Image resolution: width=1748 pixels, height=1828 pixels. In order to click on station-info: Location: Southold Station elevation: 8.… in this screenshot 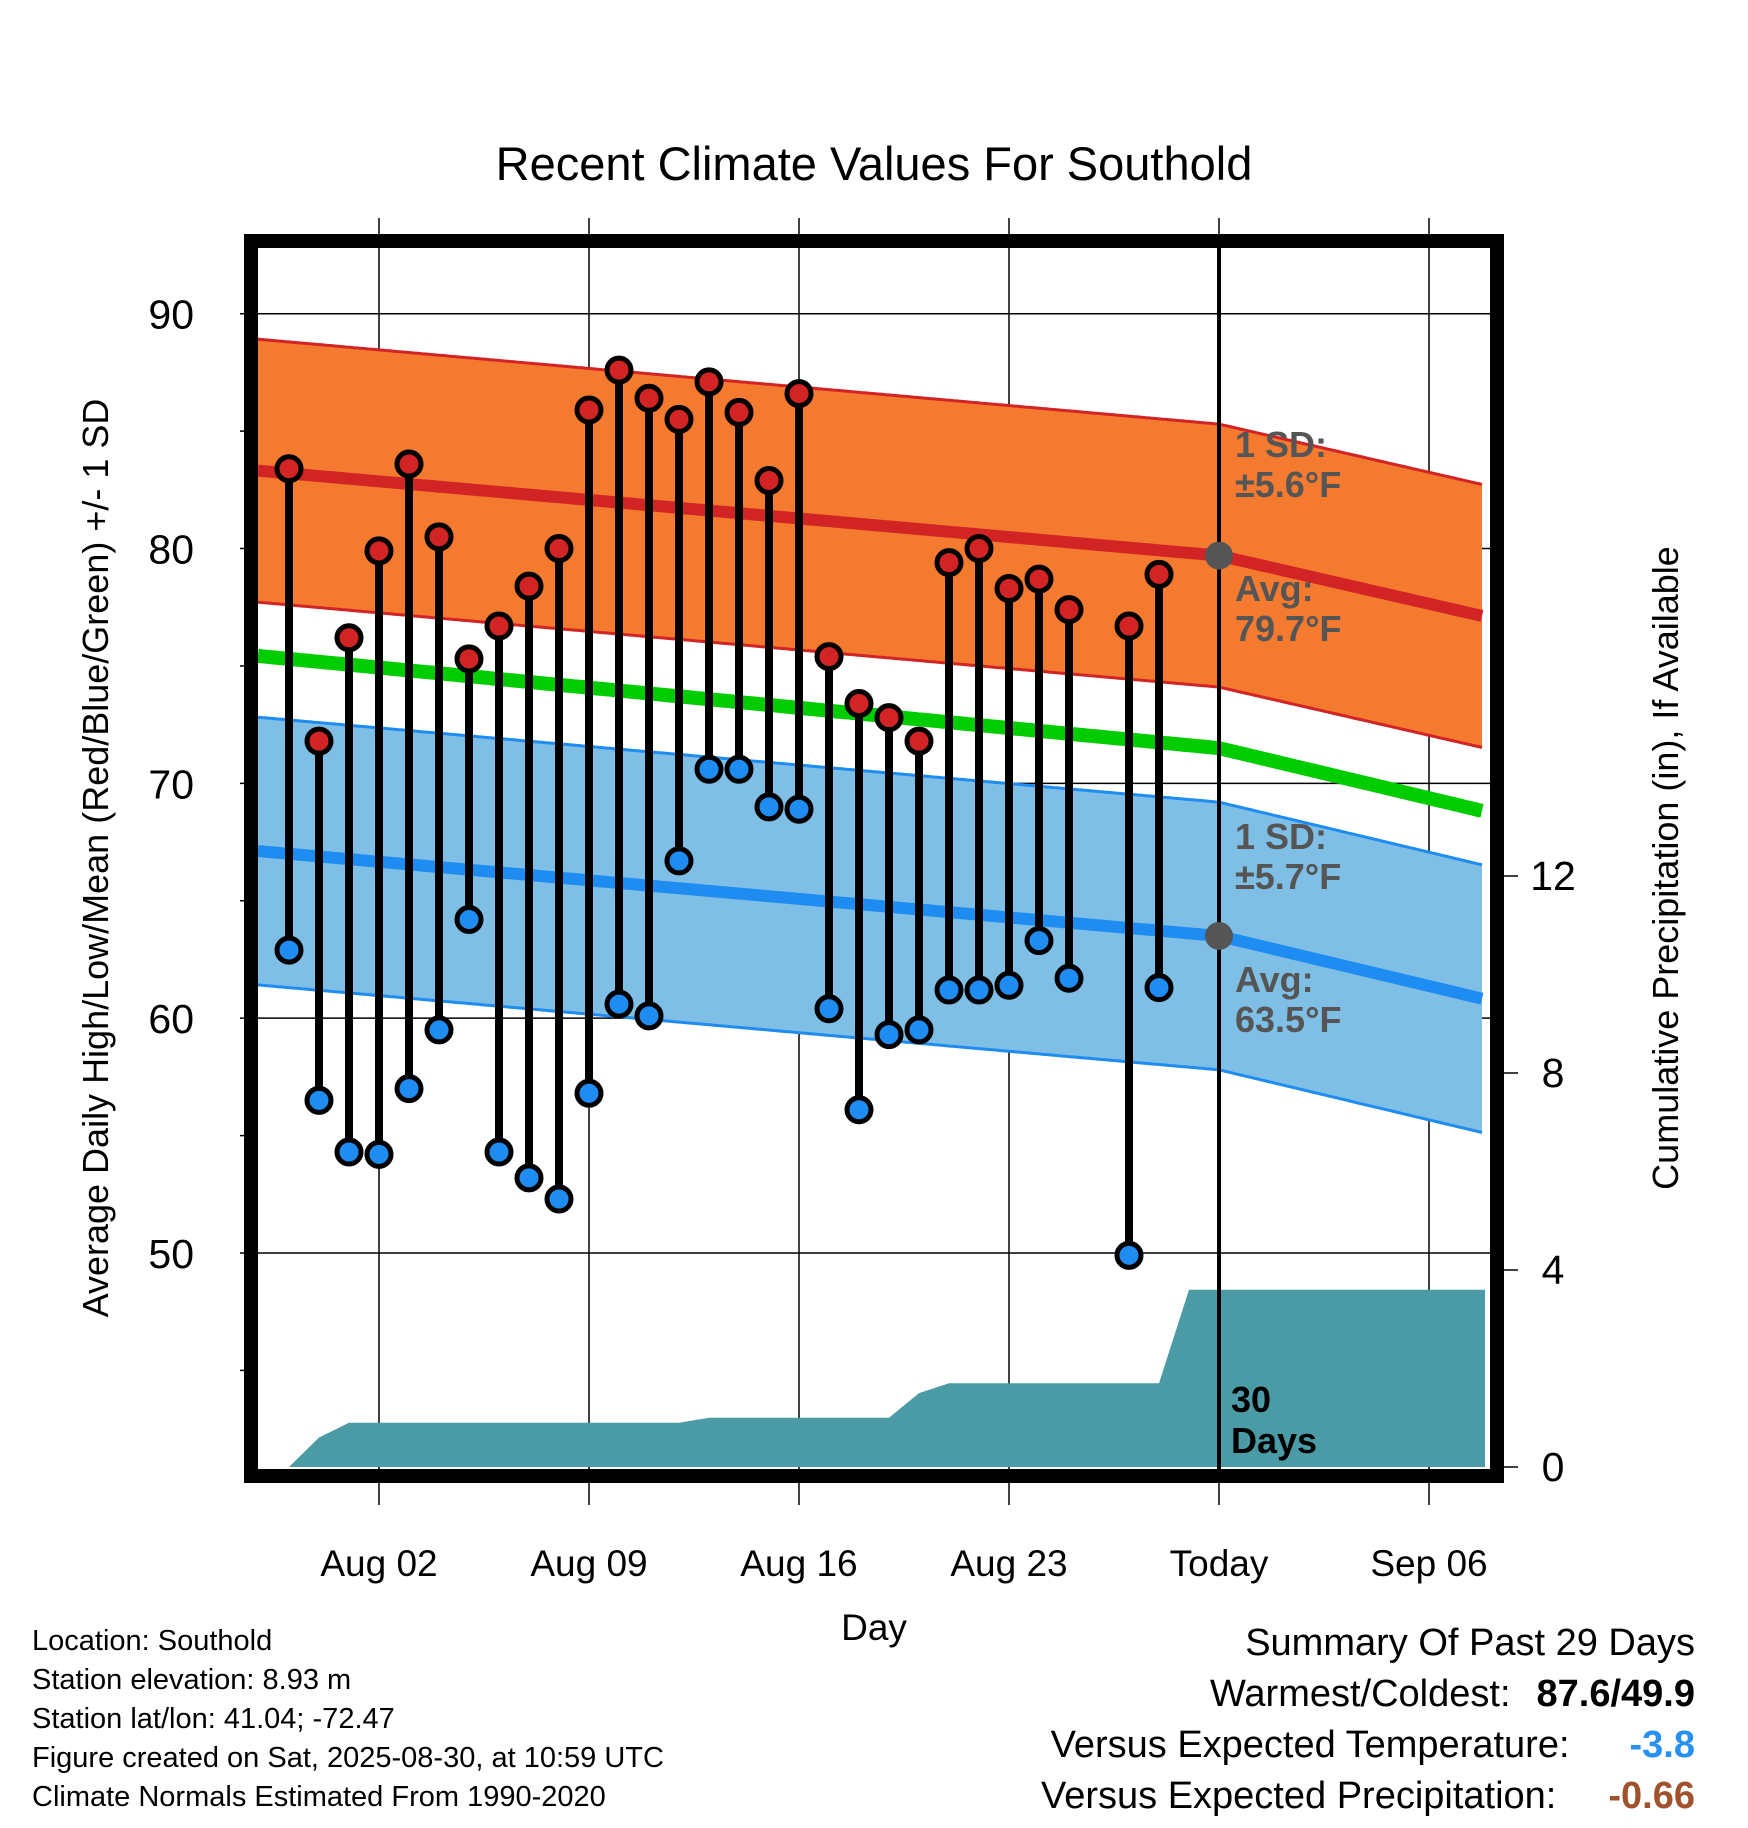, I will do `click(348, 1719)`.